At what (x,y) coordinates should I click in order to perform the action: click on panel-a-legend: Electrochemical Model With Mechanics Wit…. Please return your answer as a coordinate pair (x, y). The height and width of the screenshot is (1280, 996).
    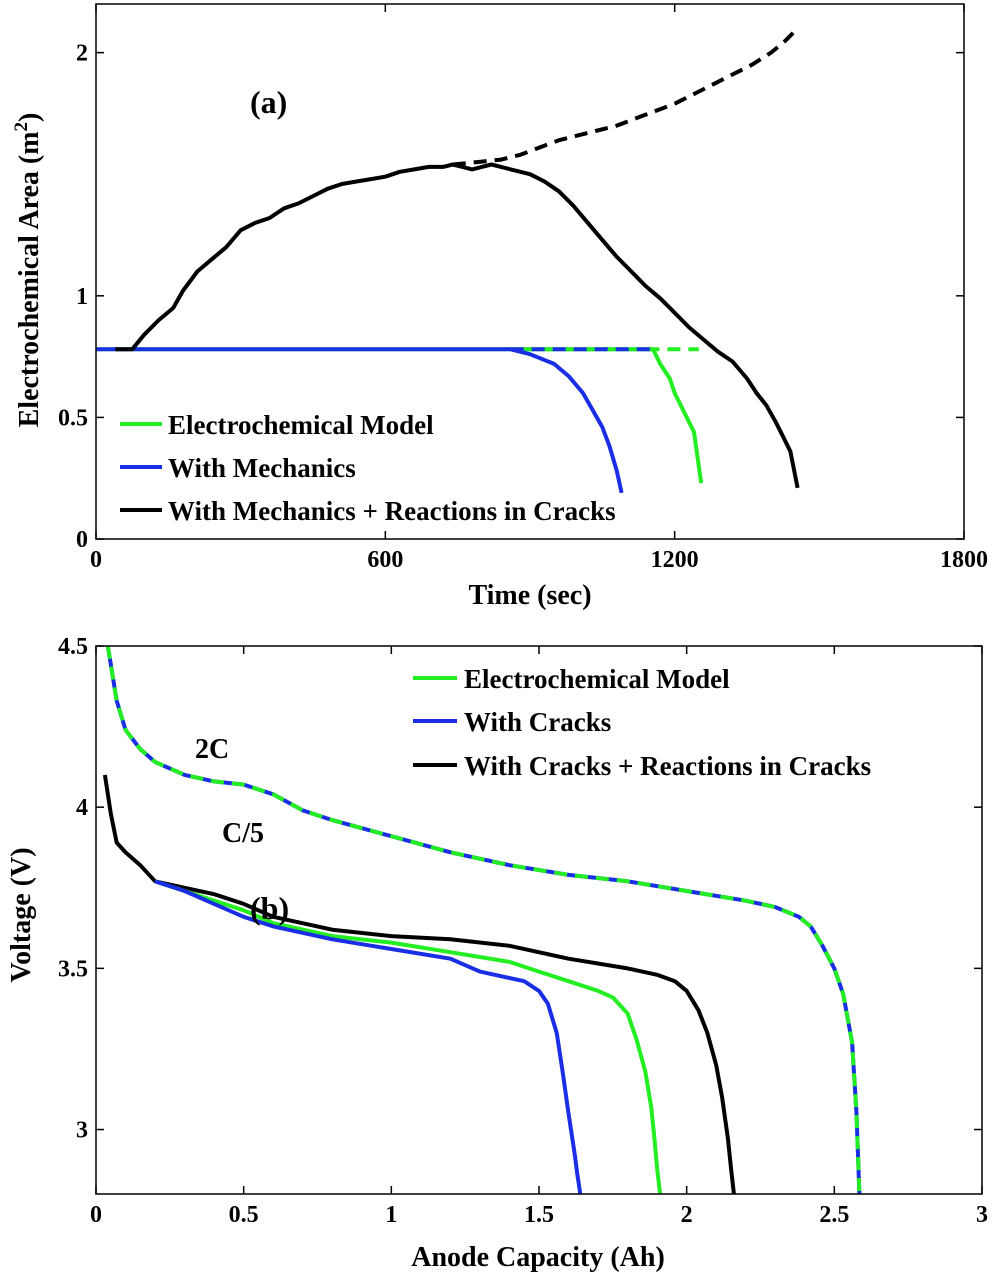
    Looking at the image, I should click on (368, 468).